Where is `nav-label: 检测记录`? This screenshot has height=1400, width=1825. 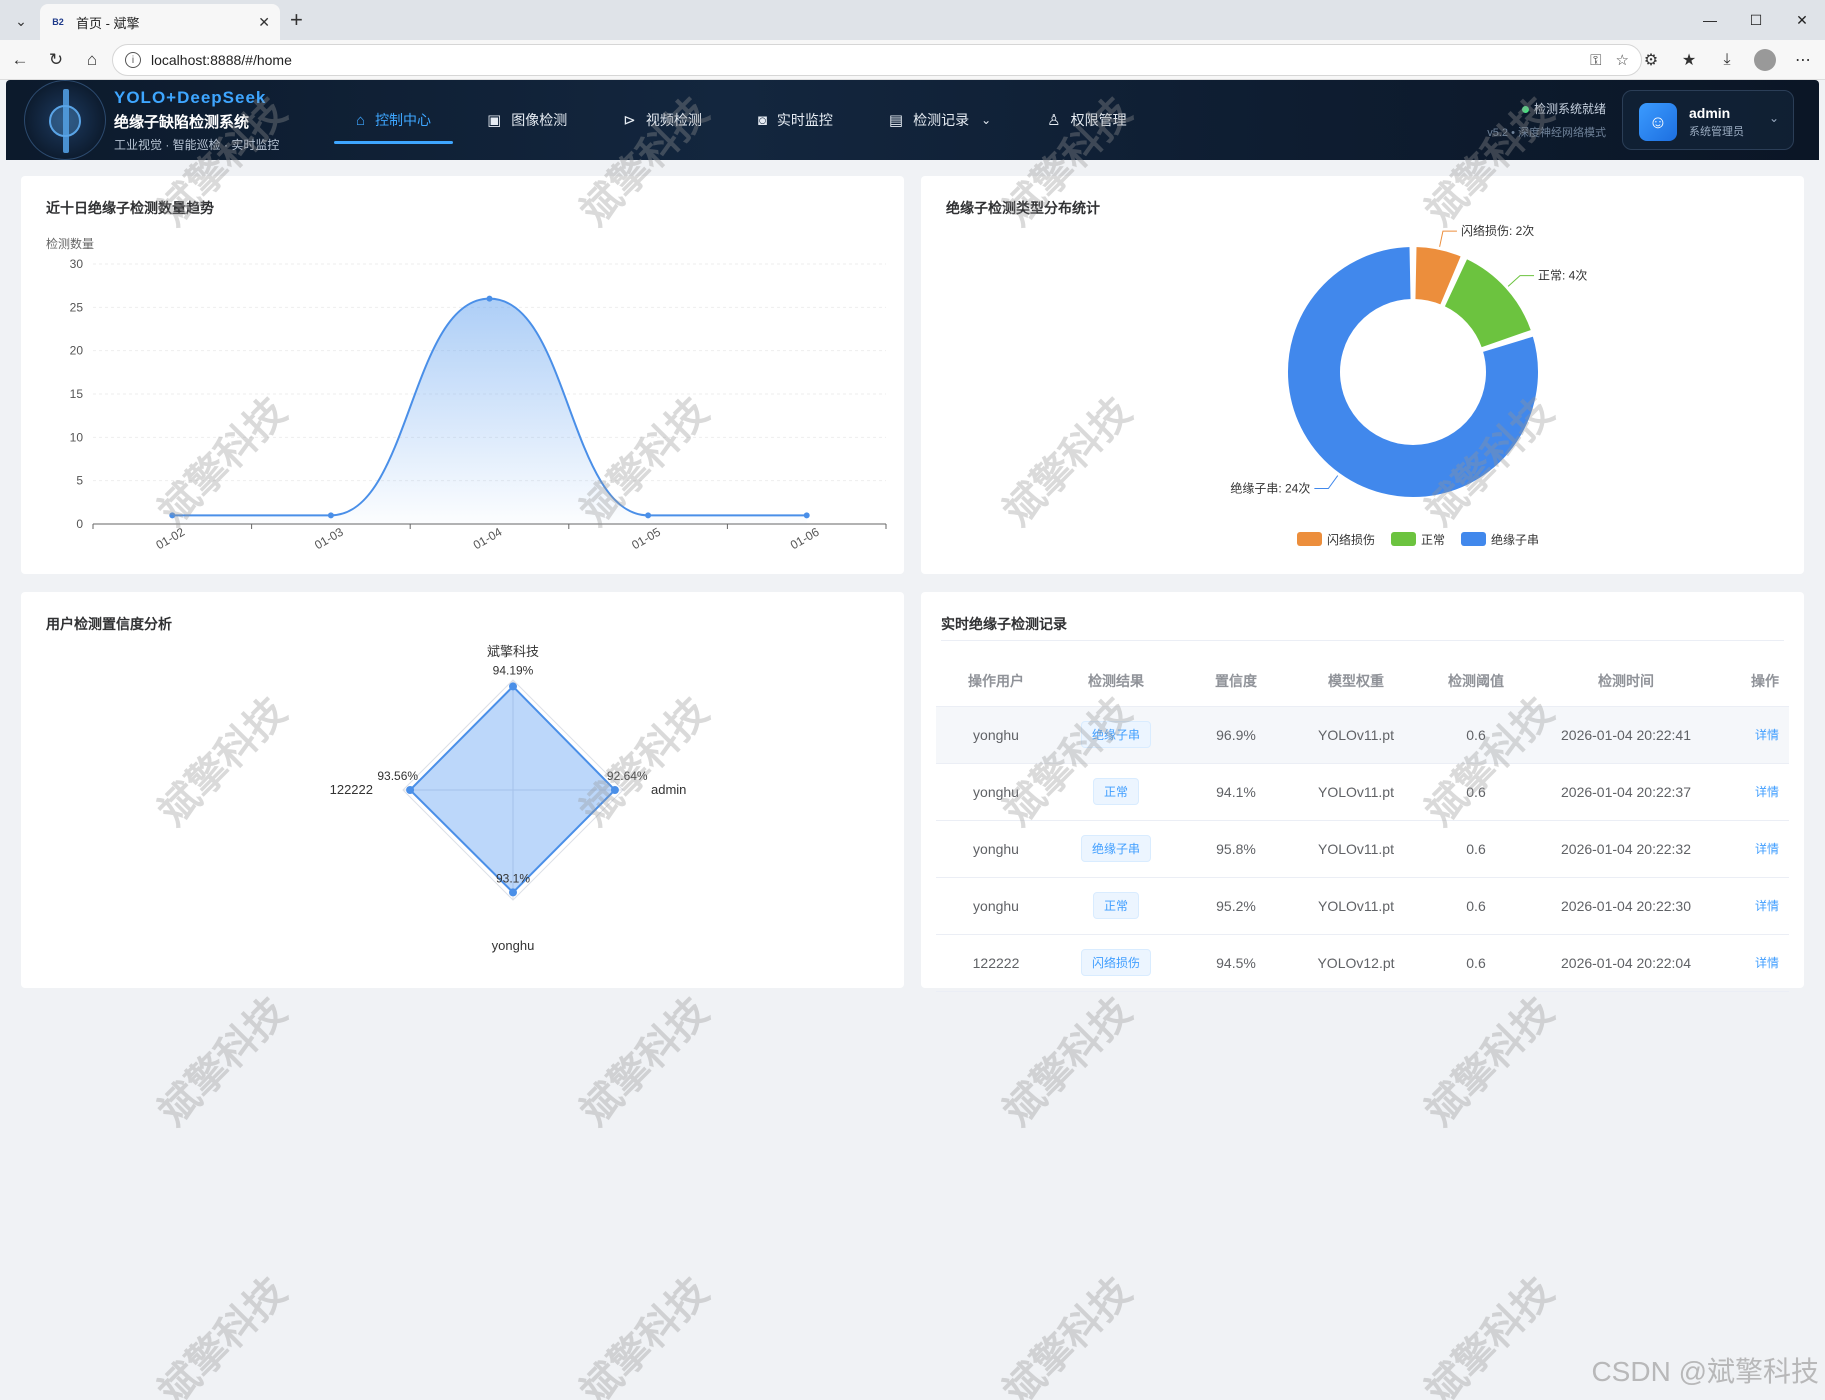 nav-label: 检测记录 is located at coordinates (941, 120).